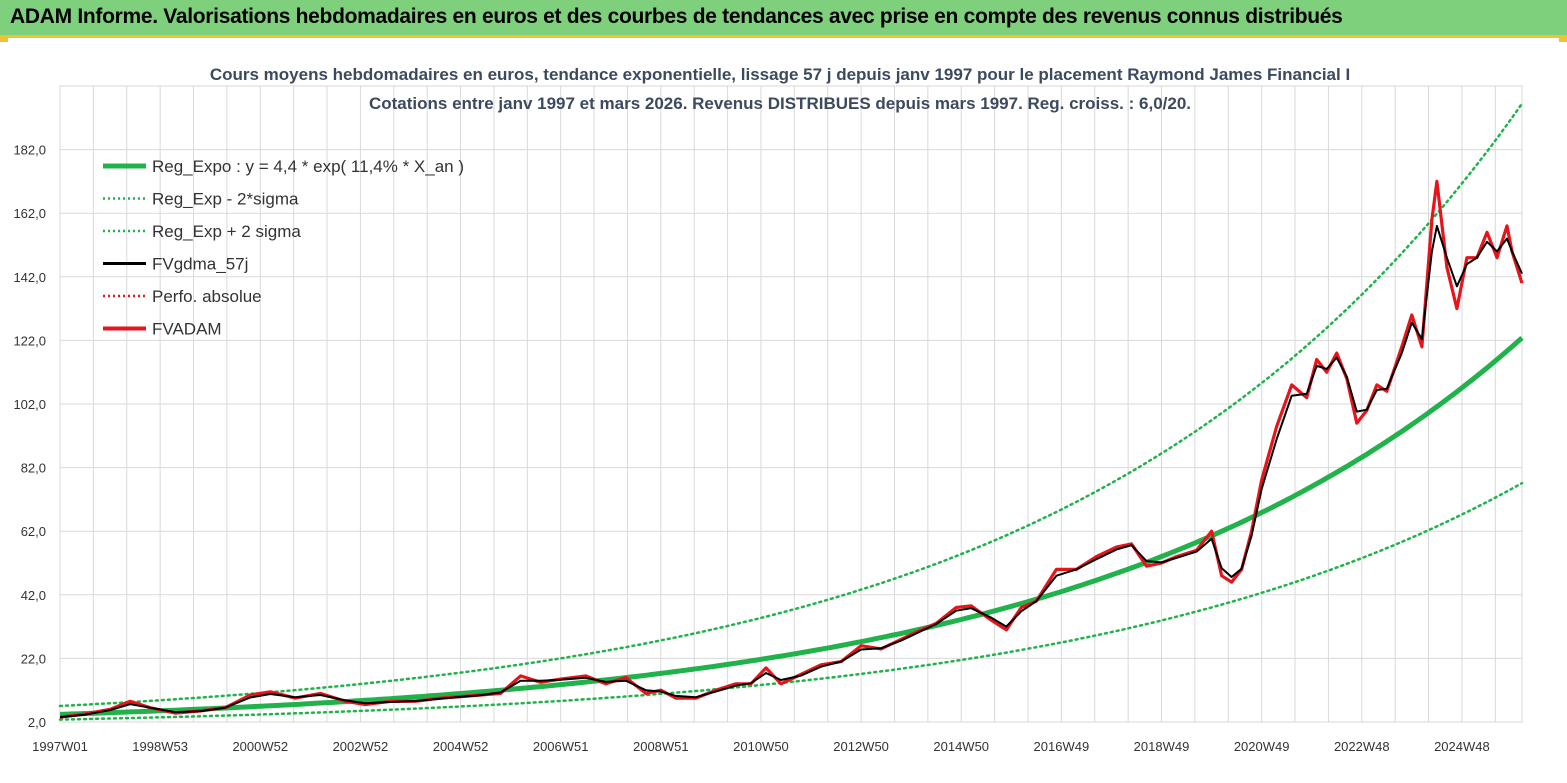 The width and height of the screenshot is (1567, 783). I want to click on x-tick-label: 2016W49, so click(1062, 746).